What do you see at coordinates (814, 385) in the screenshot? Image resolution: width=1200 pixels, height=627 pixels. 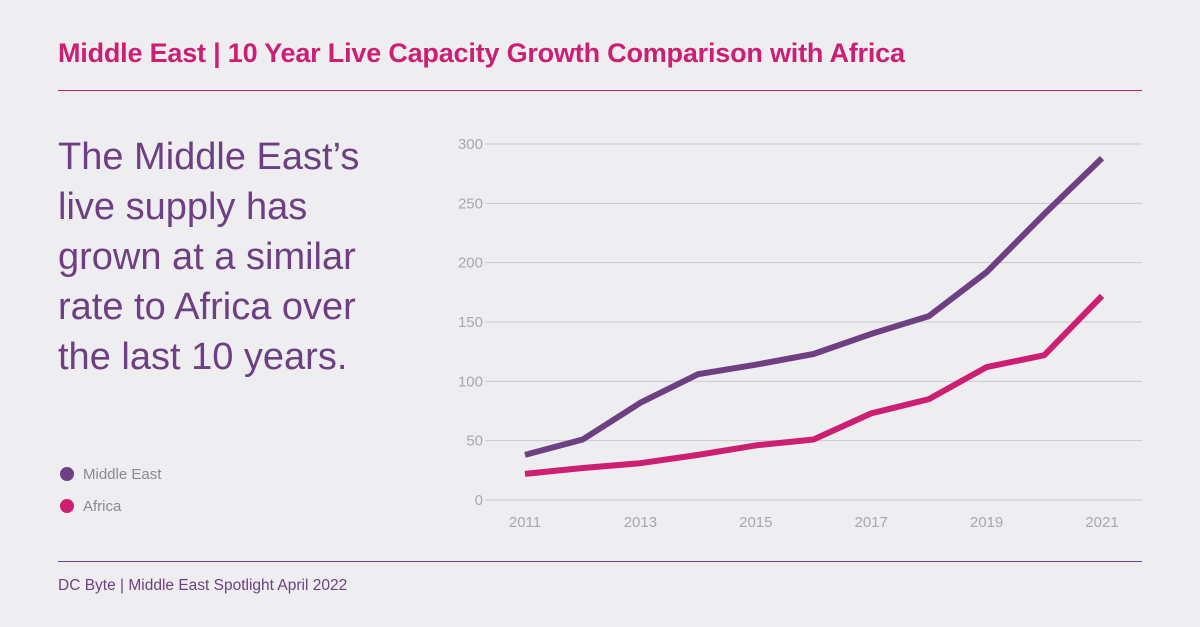 I see `series-line-africa` at bounding box center [814, 385].